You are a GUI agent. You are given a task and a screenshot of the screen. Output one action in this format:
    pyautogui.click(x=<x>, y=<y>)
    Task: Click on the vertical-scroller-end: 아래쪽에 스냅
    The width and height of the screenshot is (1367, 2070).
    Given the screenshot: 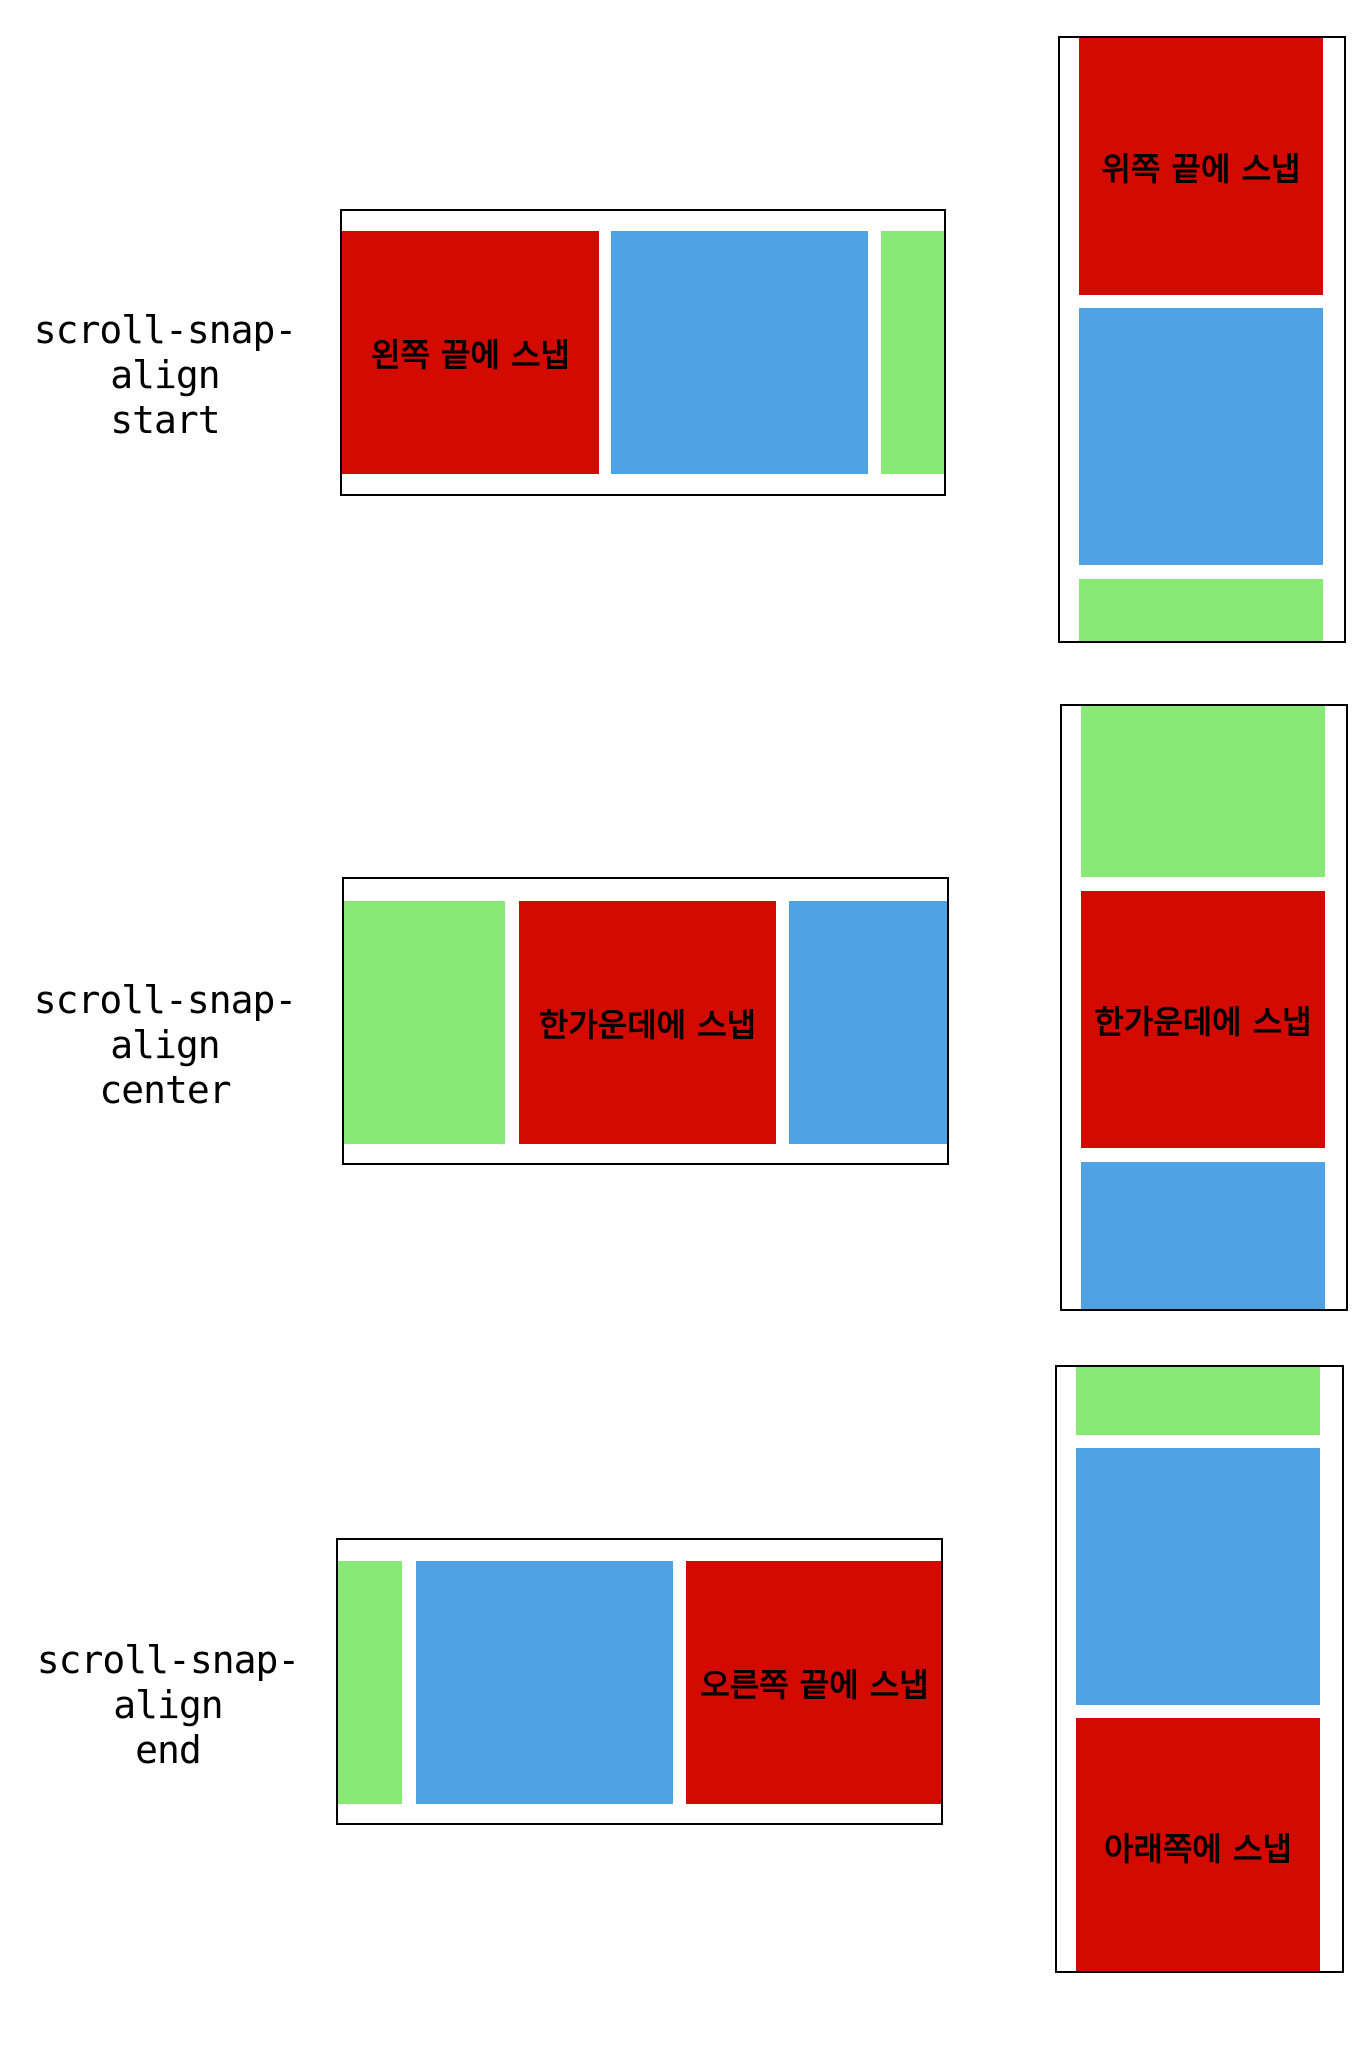 What is the action you would take?
    pyautogui.click(x=1199, y=1669)
    